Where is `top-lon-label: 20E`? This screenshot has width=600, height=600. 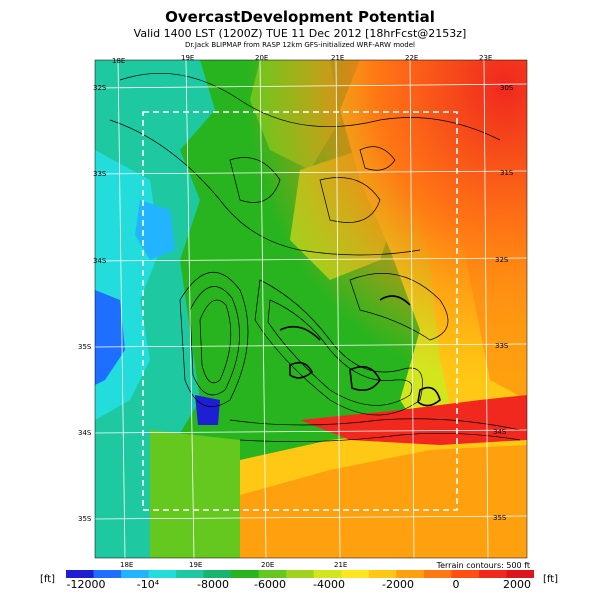
top-lon-label: 20E is located at coordinates (262, 58).